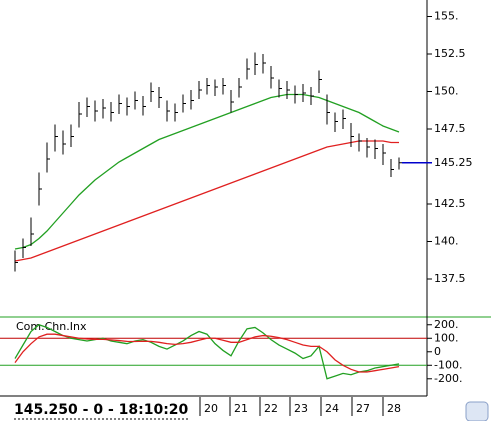 The height and width of the screenshot is (421, 491). I want to click on x-tick-label: 24, so click(332, 408).